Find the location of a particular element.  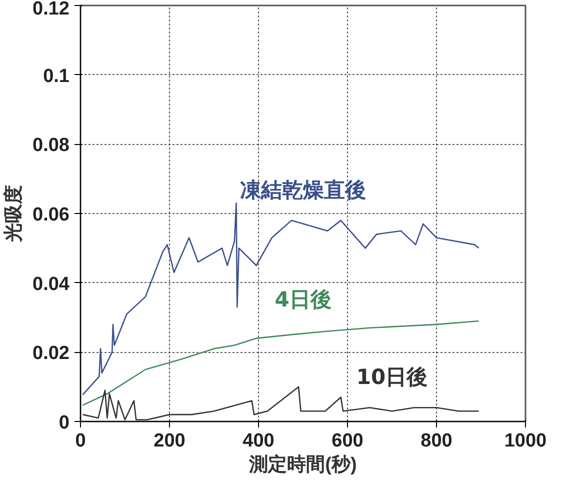

x-axis-title: 測定時間(秒) is located at coordinates (302, 465).